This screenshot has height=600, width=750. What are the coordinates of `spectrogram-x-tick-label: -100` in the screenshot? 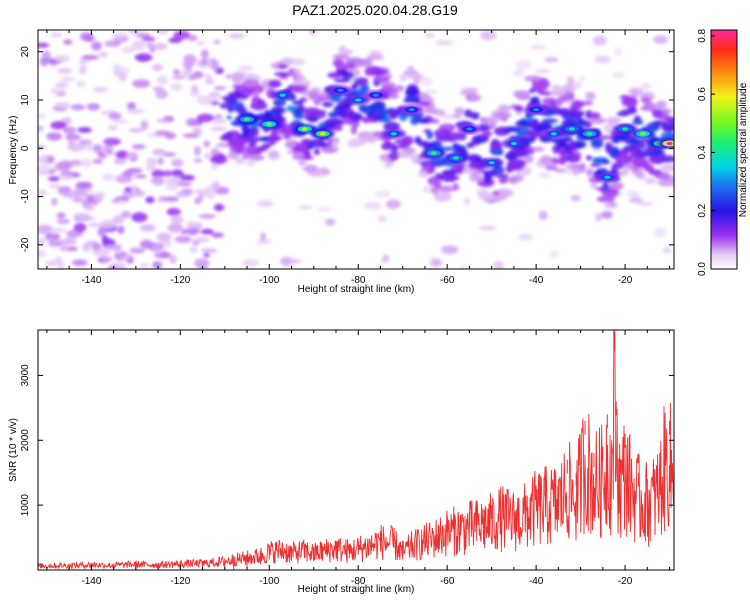 It's located at (269, 280).